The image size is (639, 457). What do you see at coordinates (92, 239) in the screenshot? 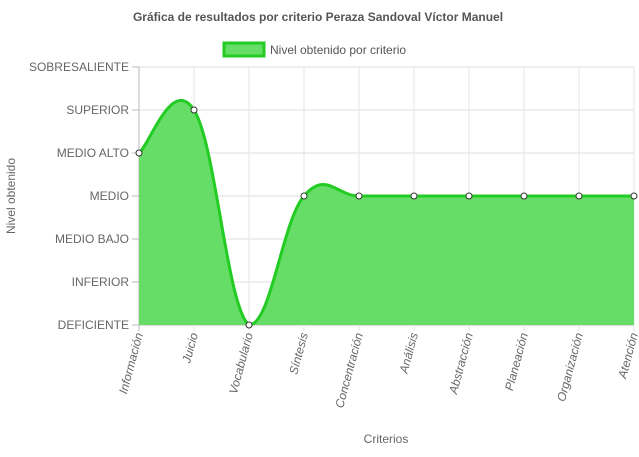
I see `y-tick-label: MEDIO BAJO` at bounding box center [92, 239].